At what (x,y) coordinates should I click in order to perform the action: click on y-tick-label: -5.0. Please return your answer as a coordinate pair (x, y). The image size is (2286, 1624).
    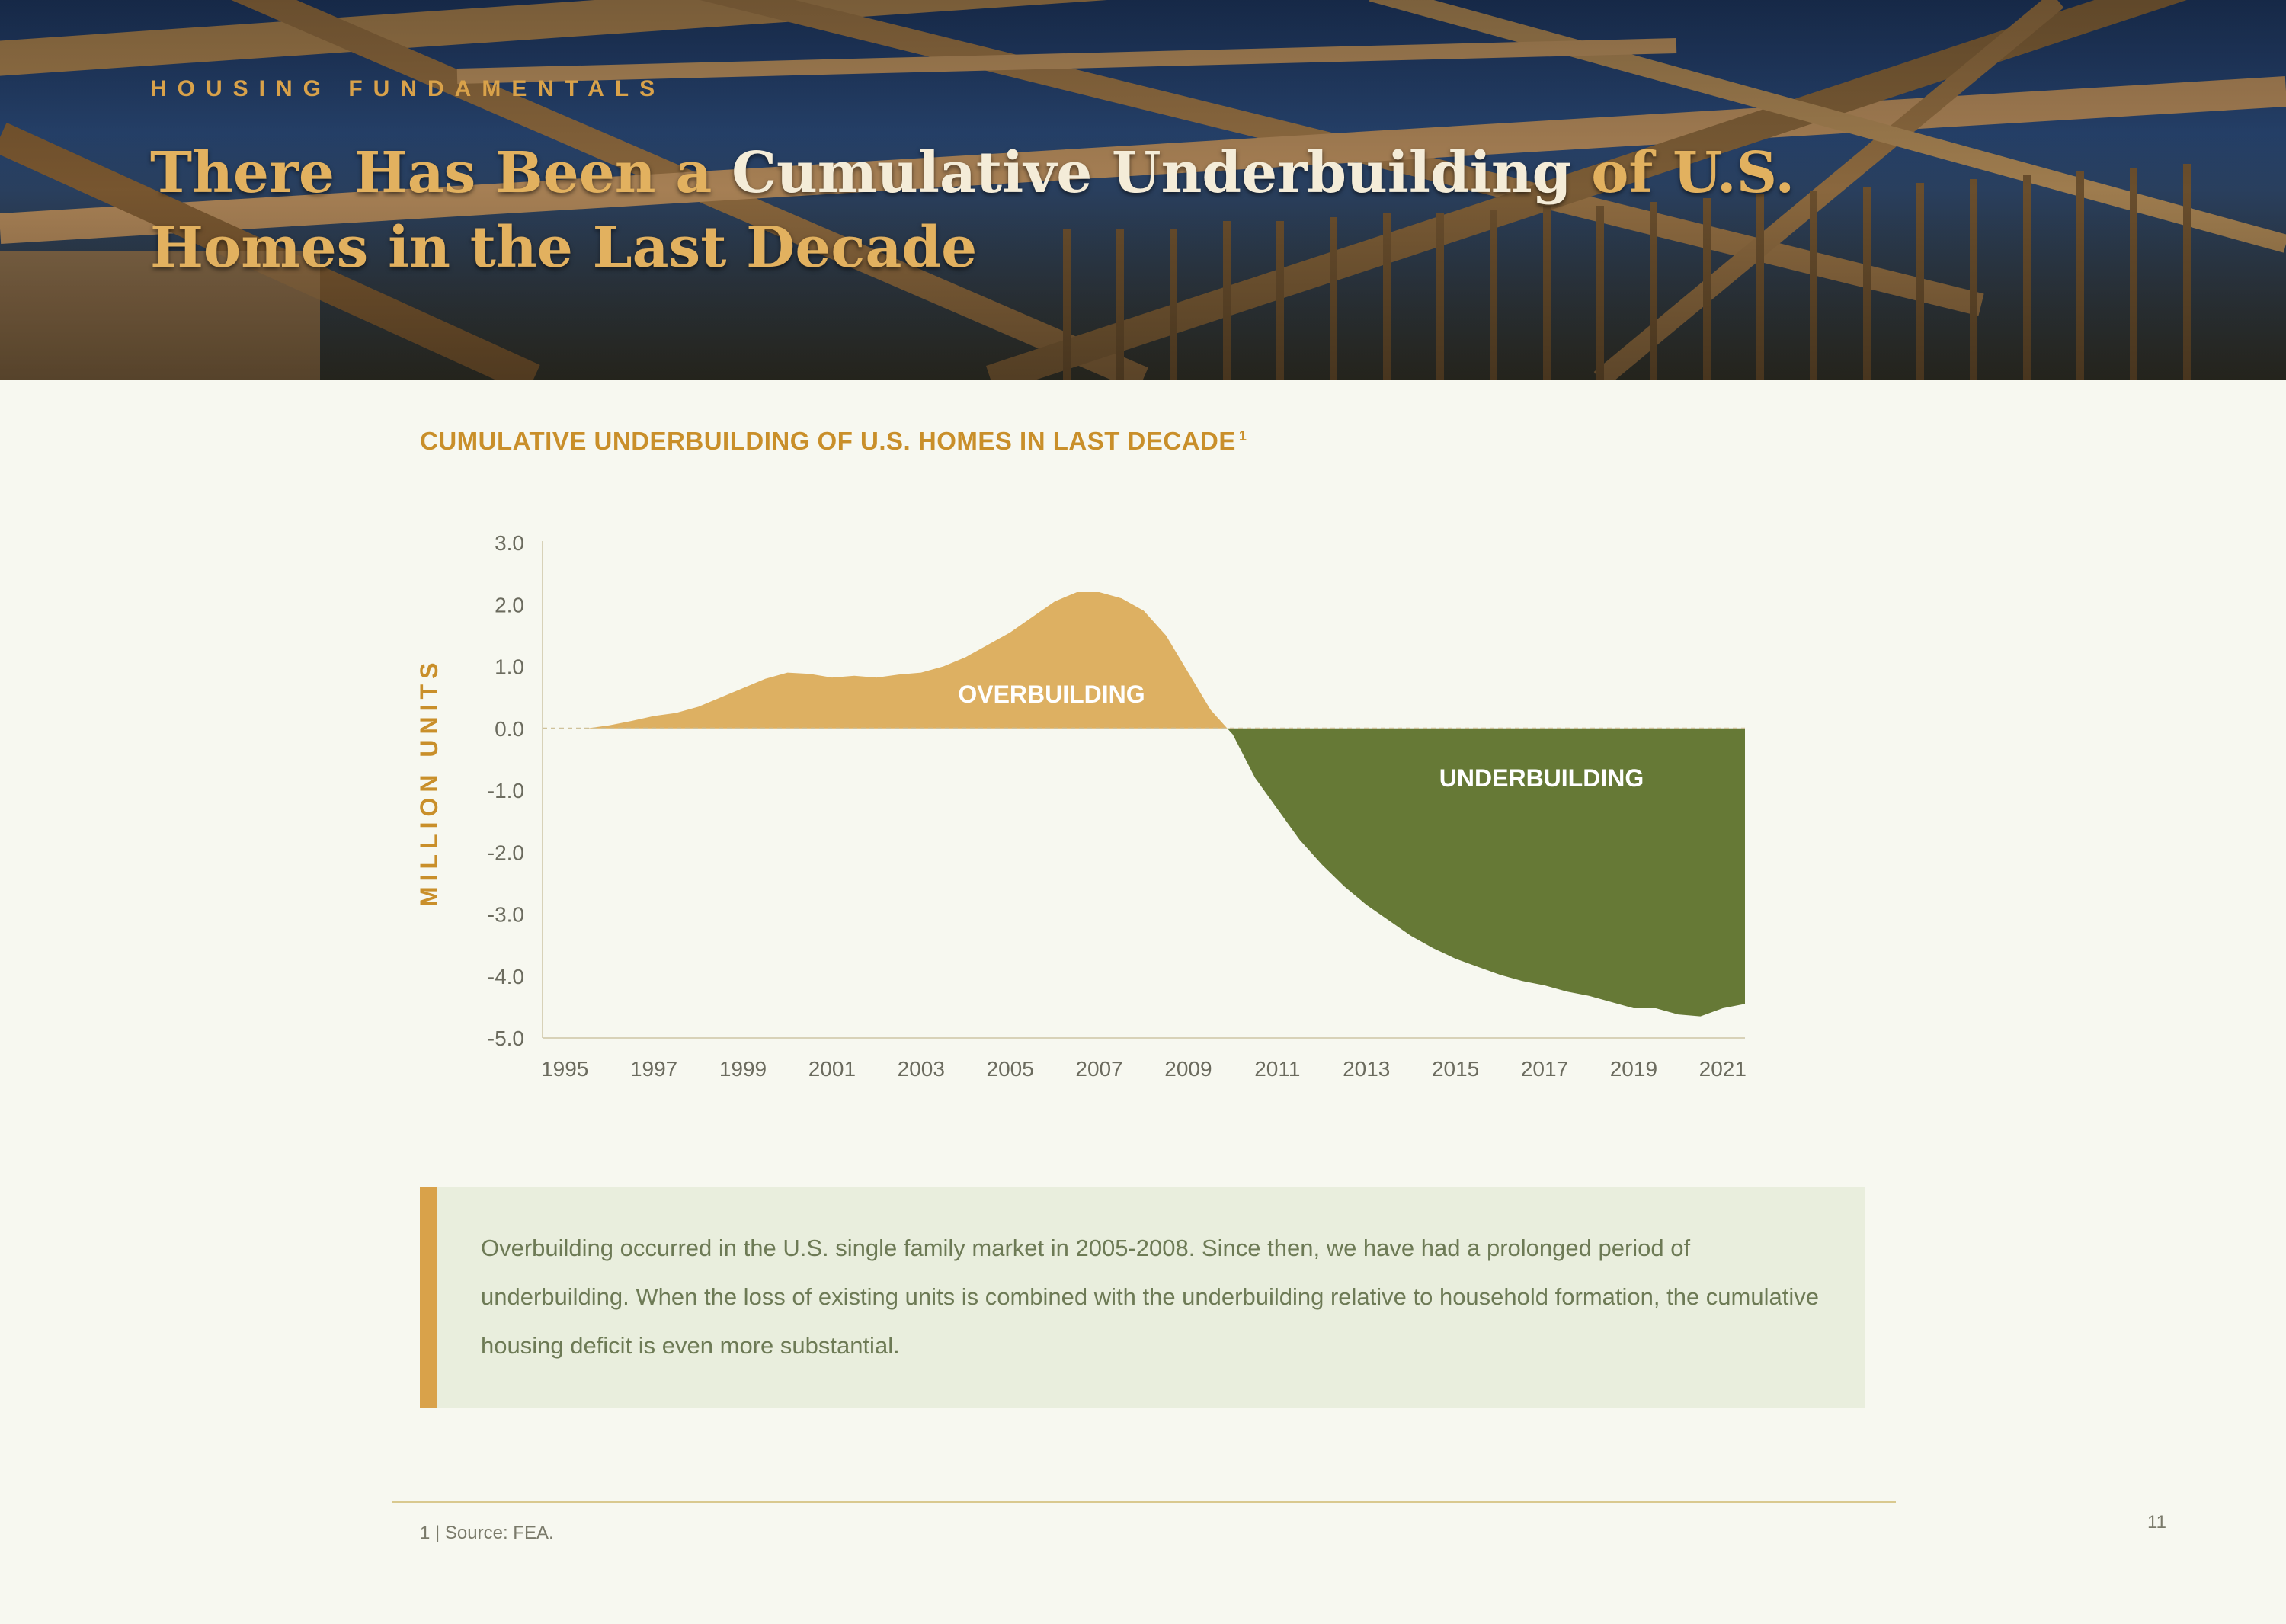
    Looking at the image, I should click on (506, 1038).